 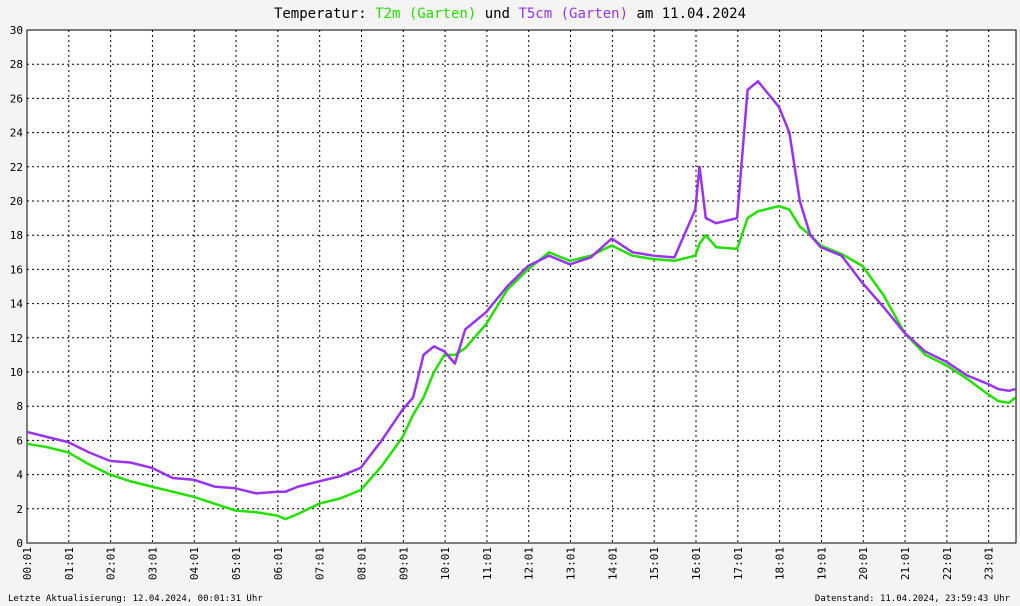 What do you see at coordinates (913, 599) in the screenshot?
I see `footer-right: Datenstand: 11.04.2024, 23:59:43 Uhr` at bounding box center [913, 599].